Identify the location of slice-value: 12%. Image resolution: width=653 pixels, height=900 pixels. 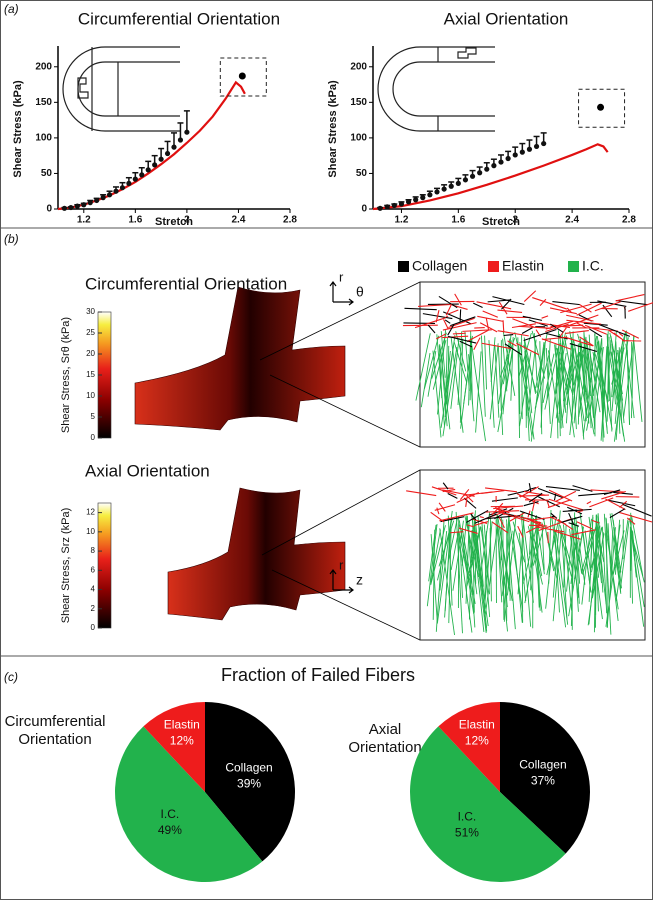
(182, 741).